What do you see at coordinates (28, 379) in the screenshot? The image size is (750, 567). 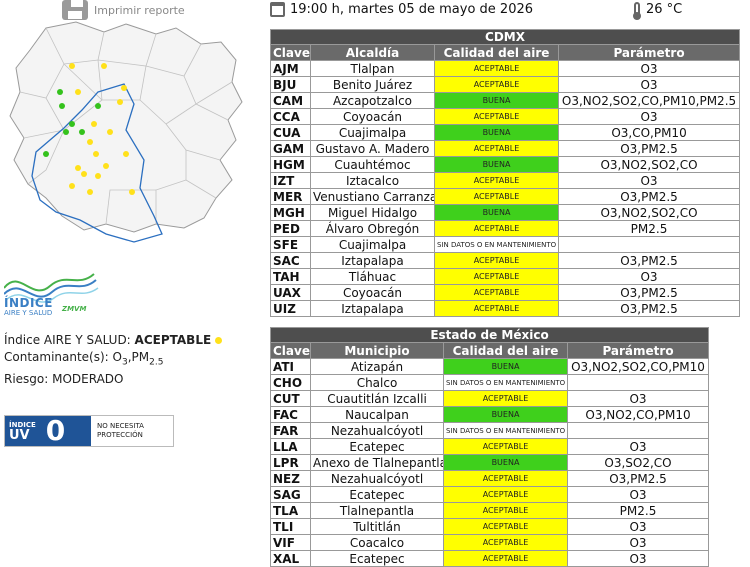 I see `risk-label: Riesgo:` at bounding box center [28, 379].